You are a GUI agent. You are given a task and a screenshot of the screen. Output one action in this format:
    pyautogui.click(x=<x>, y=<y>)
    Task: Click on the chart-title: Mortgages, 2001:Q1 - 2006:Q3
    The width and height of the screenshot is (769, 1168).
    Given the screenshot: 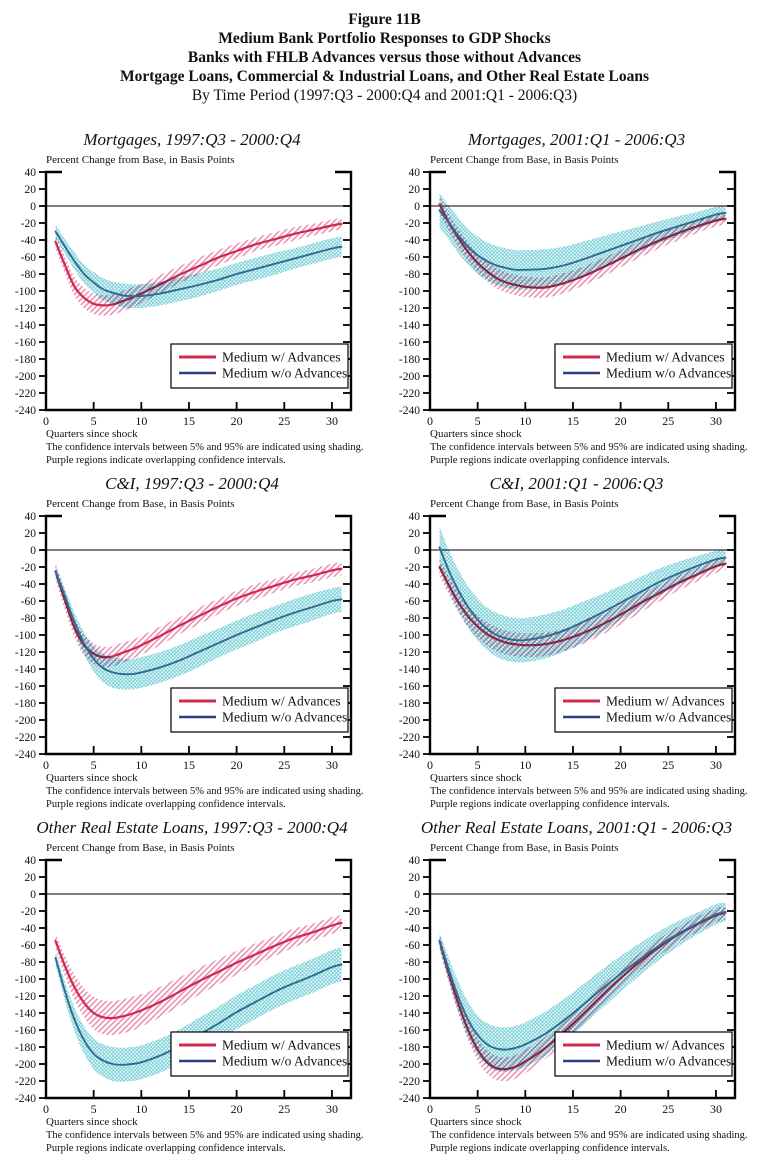 What is the action you would take?
    pyautogui.click(x=576, y=139)
    